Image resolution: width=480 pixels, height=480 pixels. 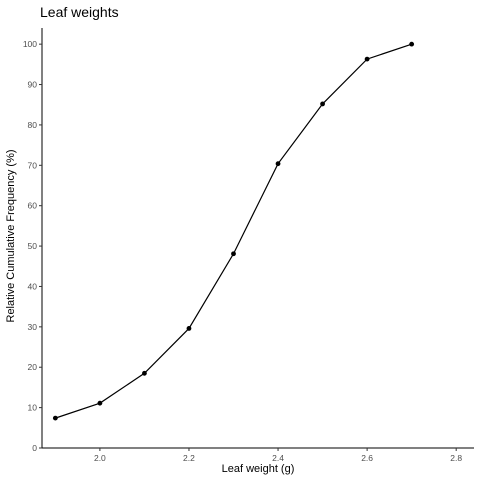 I want to click on y-tick-label: 50, so click(x=33, y=246).